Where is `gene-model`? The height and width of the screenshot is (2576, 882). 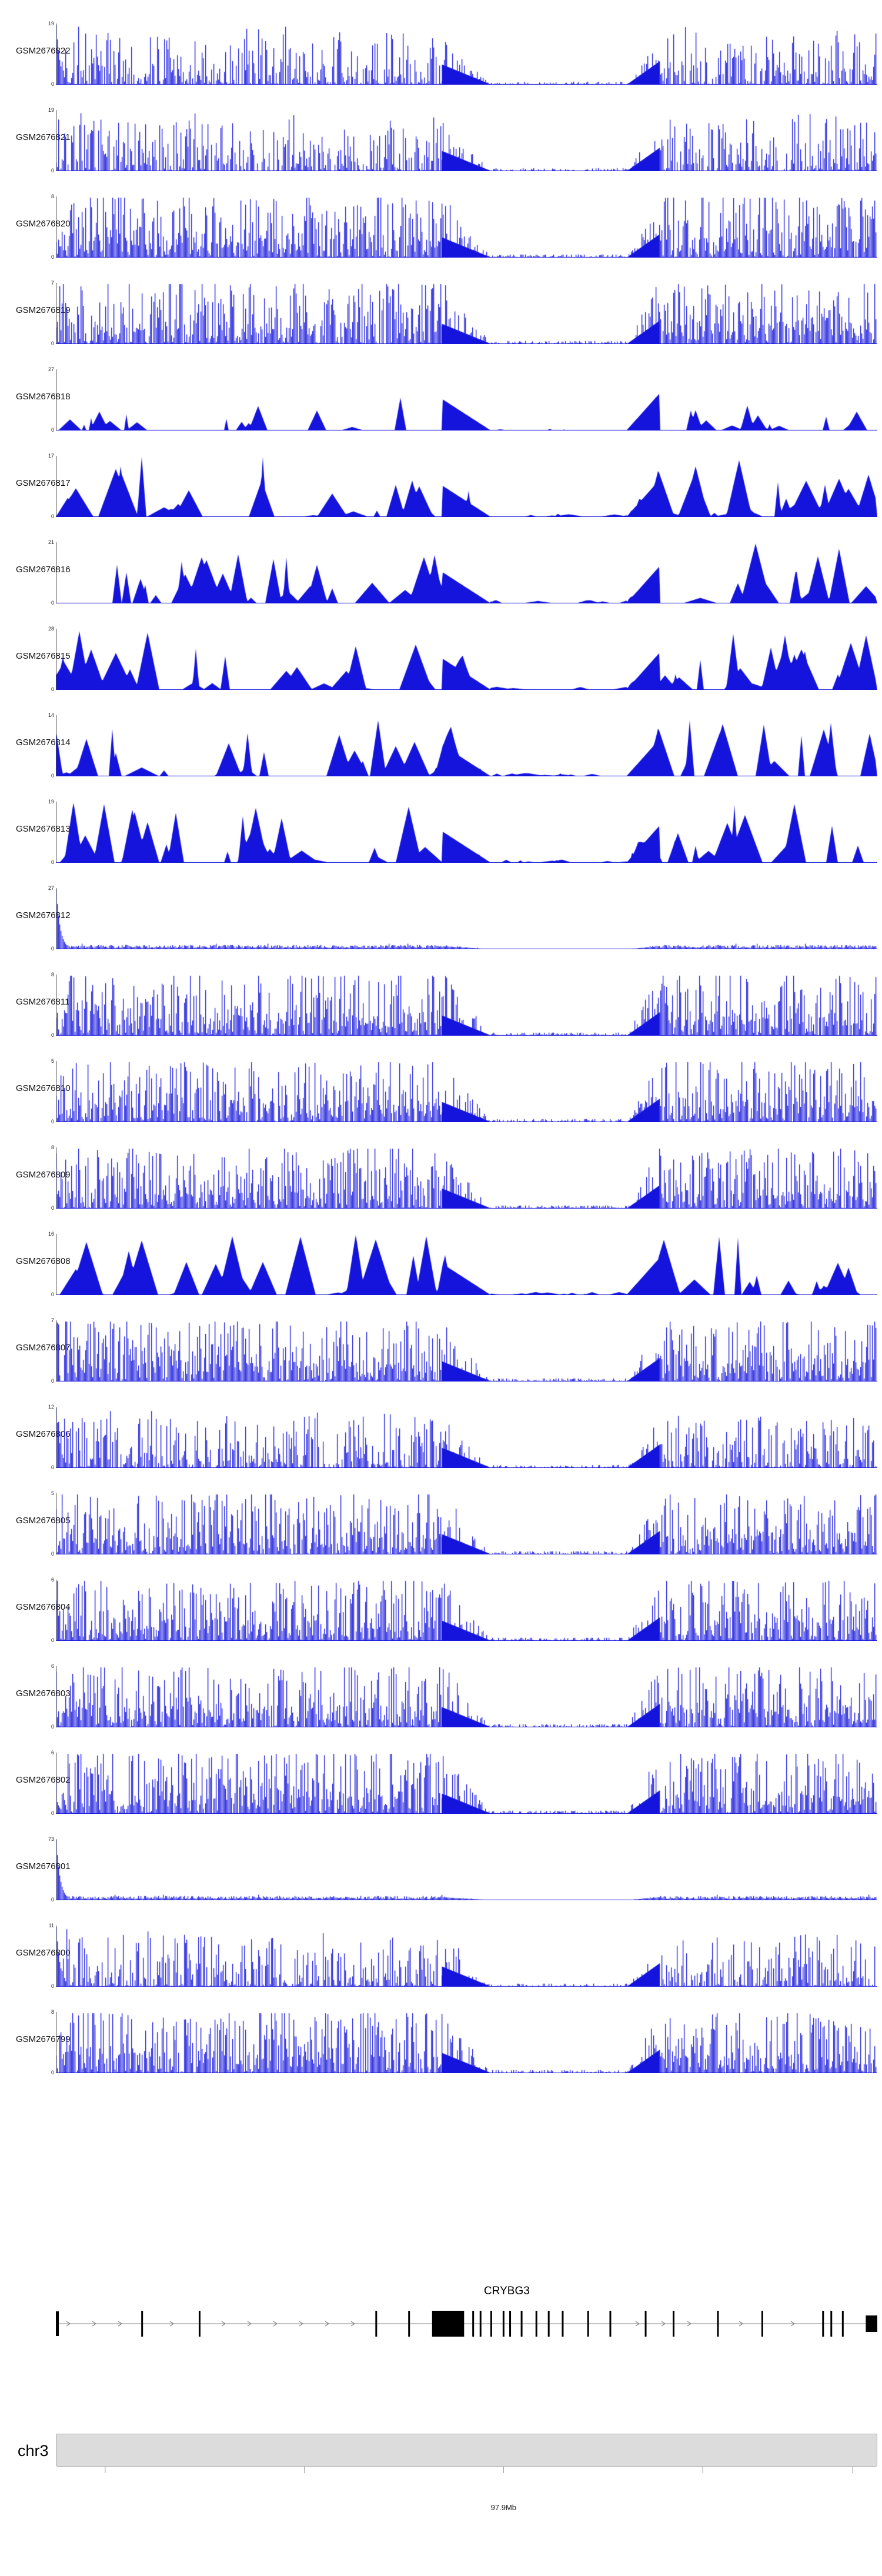 gene-model is located at coordinates (466, 2324).